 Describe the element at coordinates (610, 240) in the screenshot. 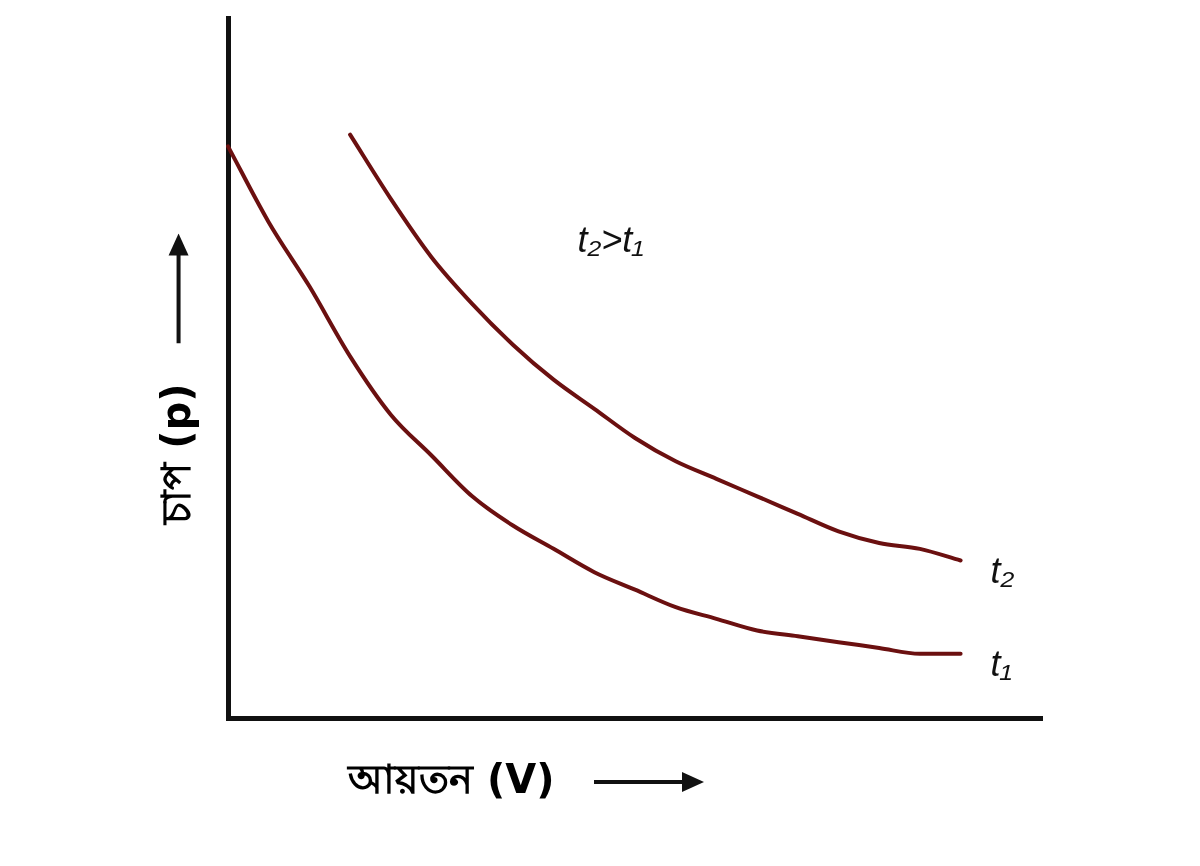

I see `annotation: t₂>t₁` at that location.